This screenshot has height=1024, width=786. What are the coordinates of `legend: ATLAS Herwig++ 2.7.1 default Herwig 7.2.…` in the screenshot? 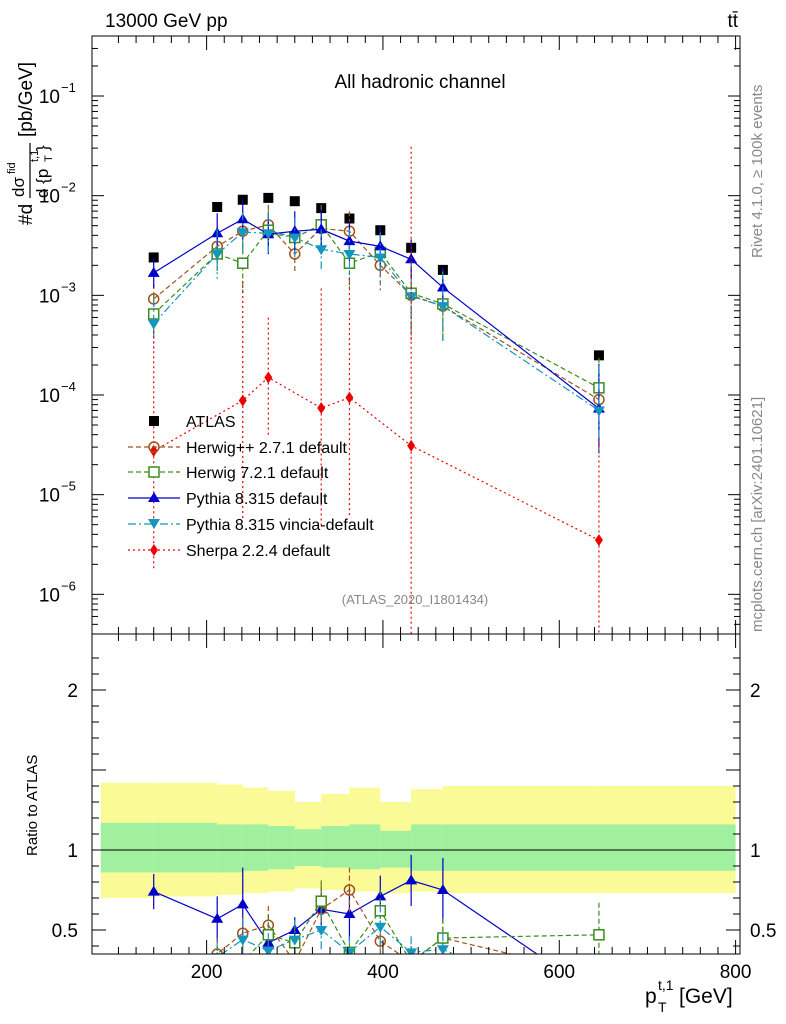 It's located at (251, 487).